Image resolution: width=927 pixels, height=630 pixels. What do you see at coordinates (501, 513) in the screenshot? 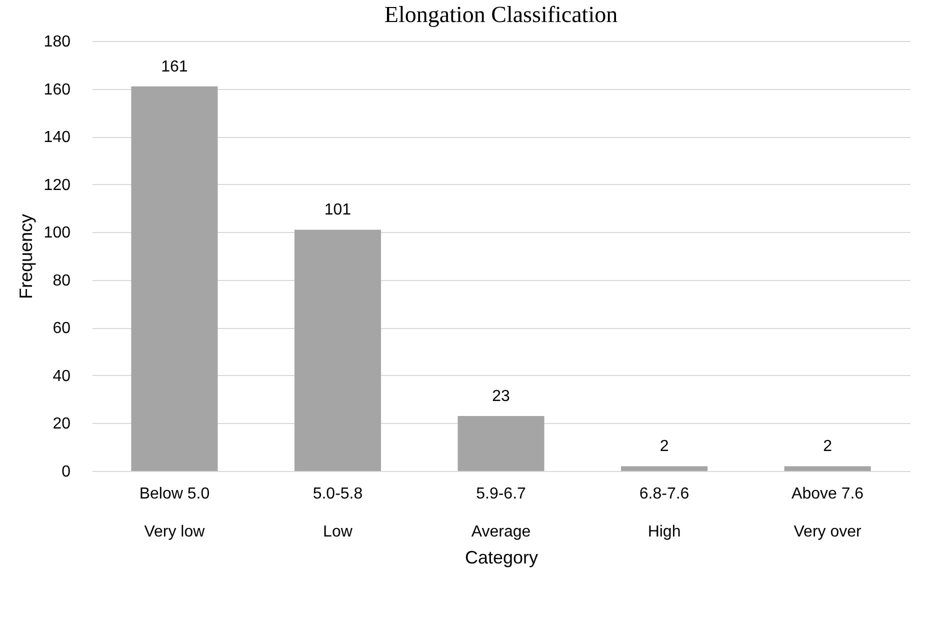
I see `category-label: 5.9-6.7 Average` at bounding box center [501, 513].